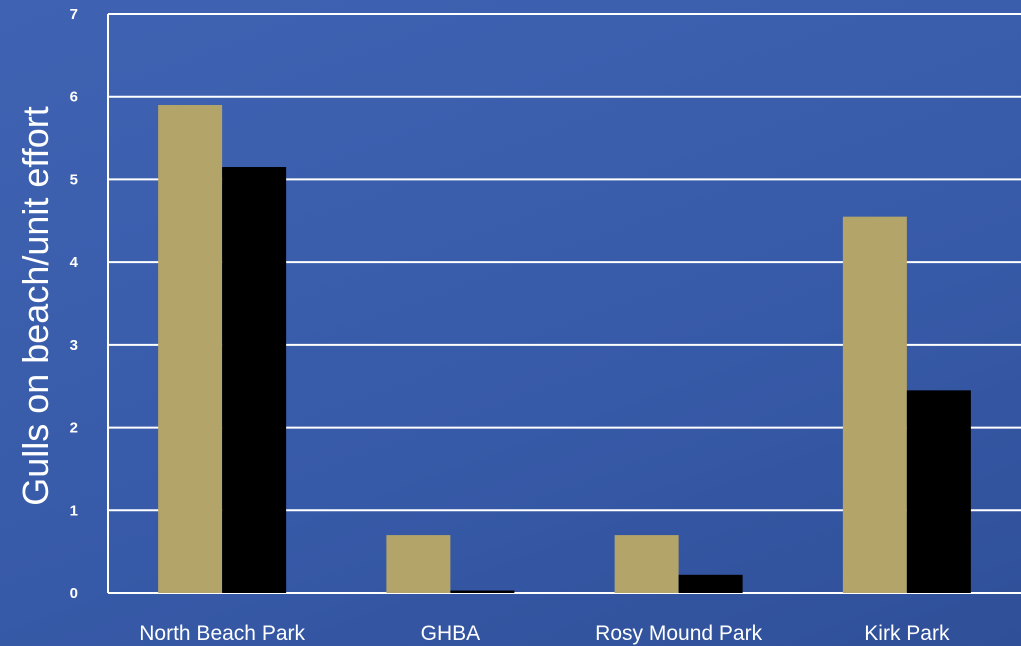 The width and height of the screenshot is (1021, 646). Describe the element at coordinates (74, 510) in the screenshot. I see `y-tick-label: 1` at that location.